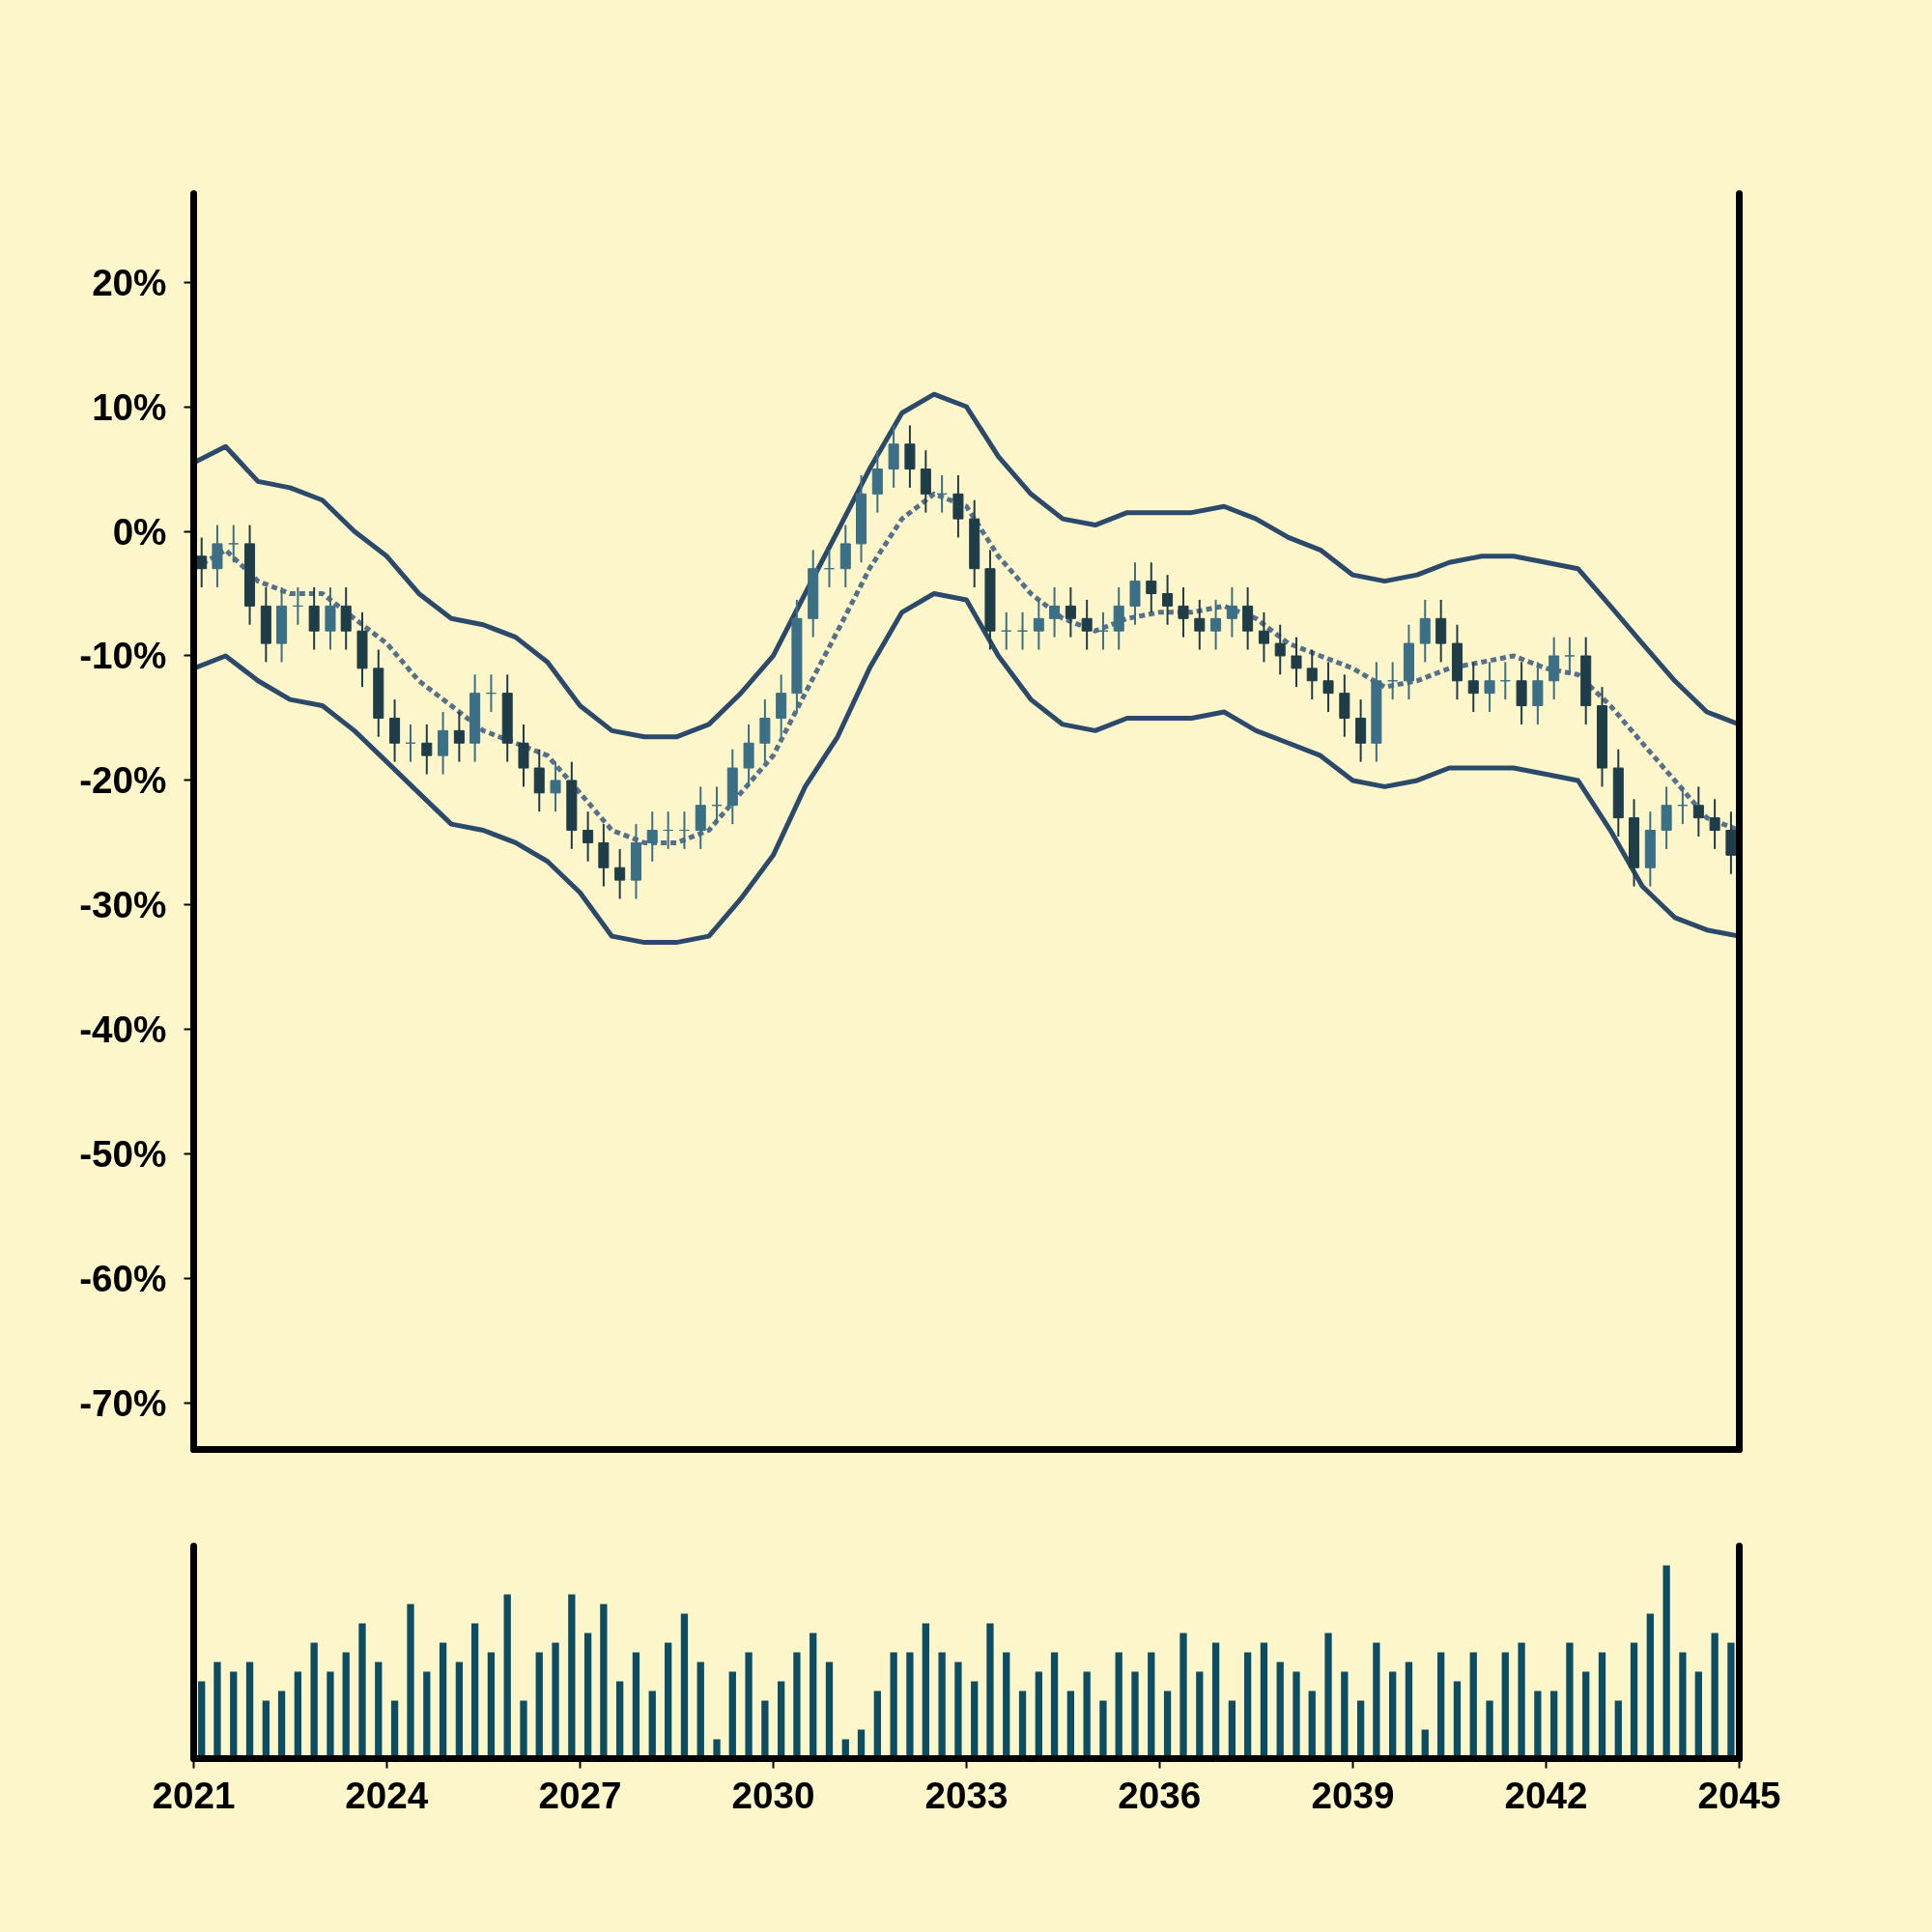 The image size is (1932, 1932). Describe the element at coordinates (129, 282) in the screenshot. I see `y-tick-label: 20%` at that location.